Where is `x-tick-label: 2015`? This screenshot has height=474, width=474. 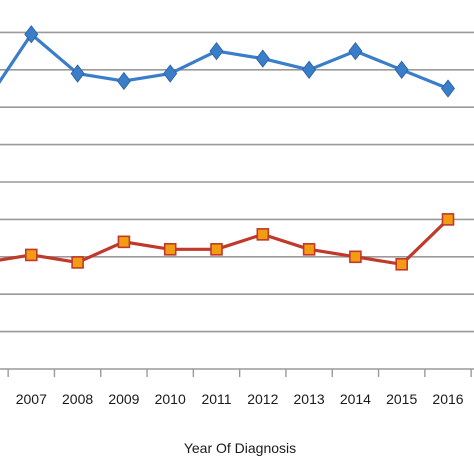 x-tick-label: 2015 is located at coordinates (401, 399).